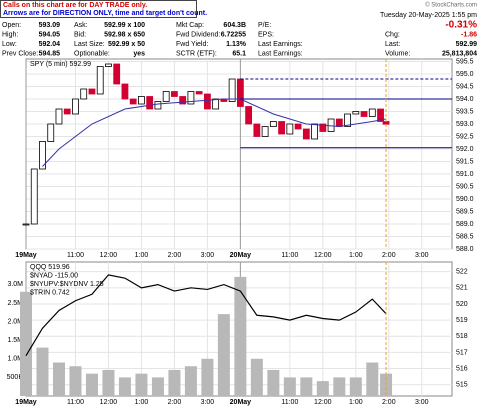  Describe the element at coordinates (50, 44) in the screenshot. I see `quote-value: 592.04` at that location.